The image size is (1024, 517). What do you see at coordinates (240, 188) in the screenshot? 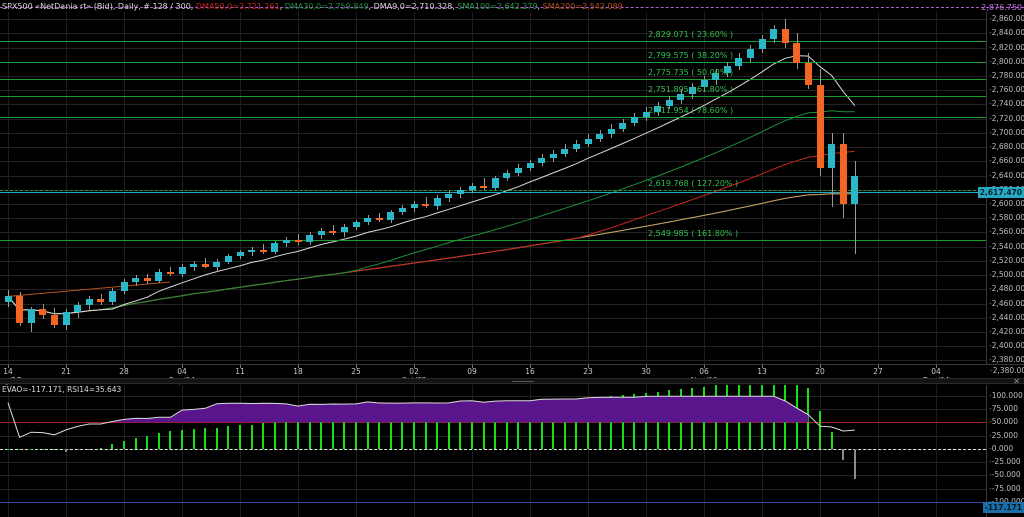
I see `date-gridline` at bounding box center [240, 188].